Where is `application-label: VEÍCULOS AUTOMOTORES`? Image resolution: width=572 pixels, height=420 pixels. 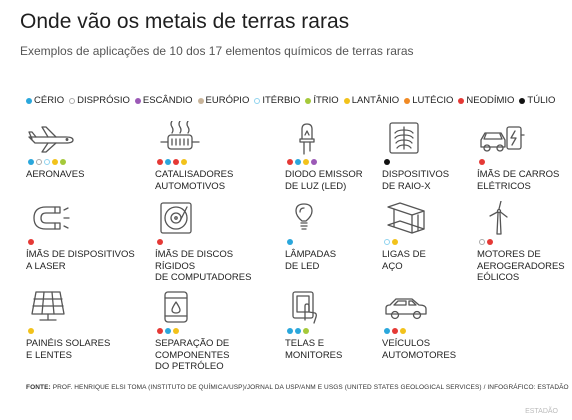
application-label: VEÍCULOS AUTOMOTORES is located at coordinates (419, 349).